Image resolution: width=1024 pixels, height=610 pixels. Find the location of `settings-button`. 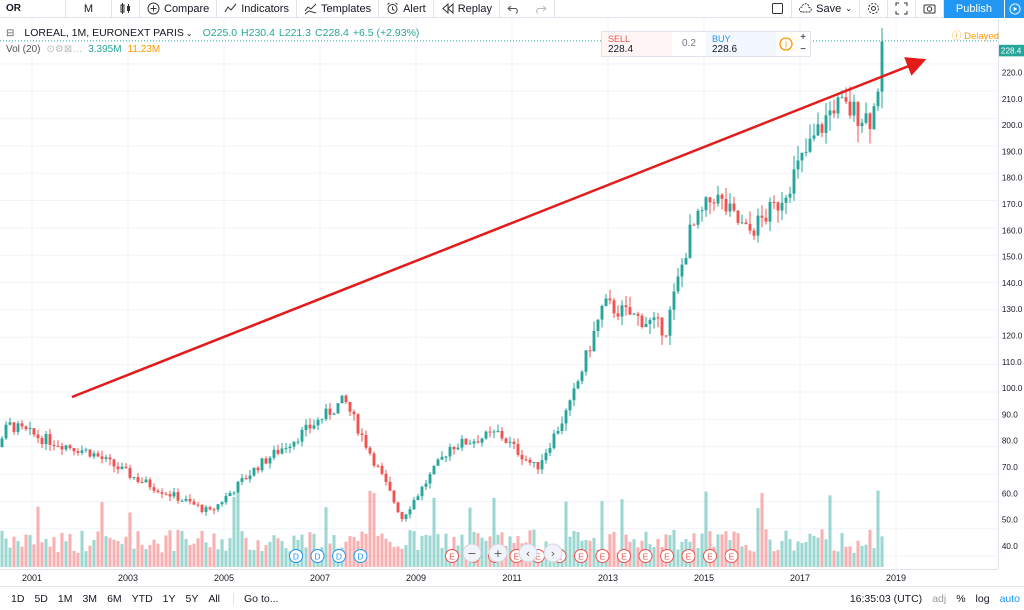

settings-button is located at coordinates (874, 9).